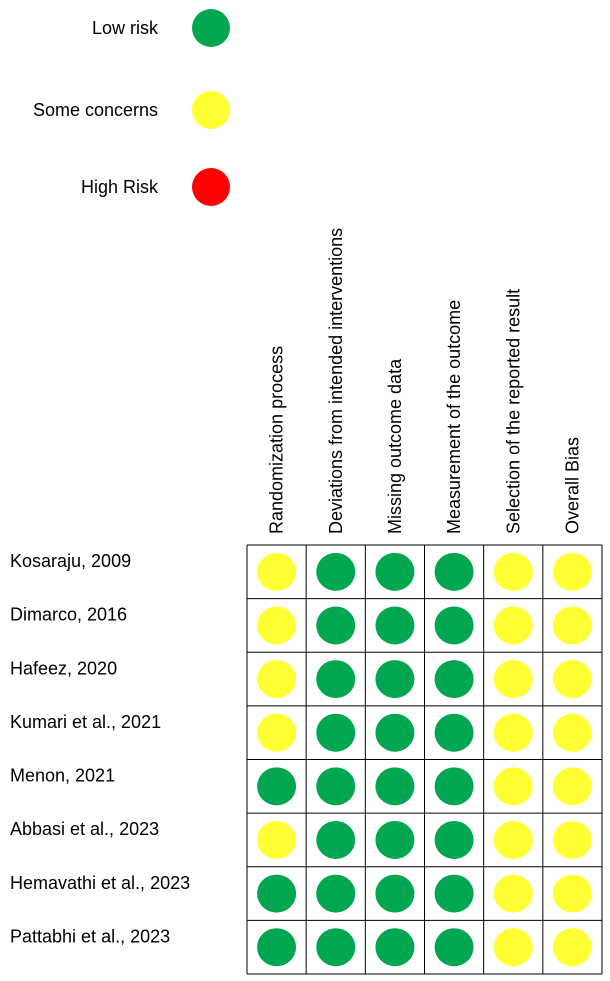  What do you see at coordinates (84, 829) in the screenshot?
I see `study-label: Abbasi et al., 2023` at bounding box center [84, 829].